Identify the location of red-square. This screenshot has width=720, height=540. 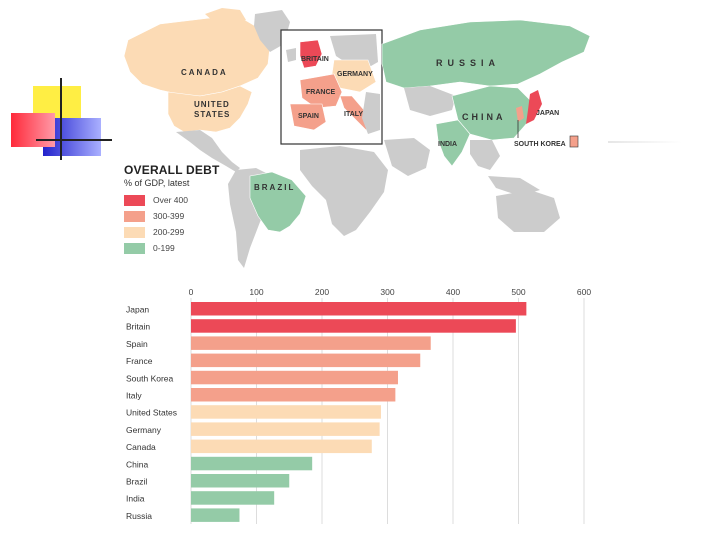
(33, 130).